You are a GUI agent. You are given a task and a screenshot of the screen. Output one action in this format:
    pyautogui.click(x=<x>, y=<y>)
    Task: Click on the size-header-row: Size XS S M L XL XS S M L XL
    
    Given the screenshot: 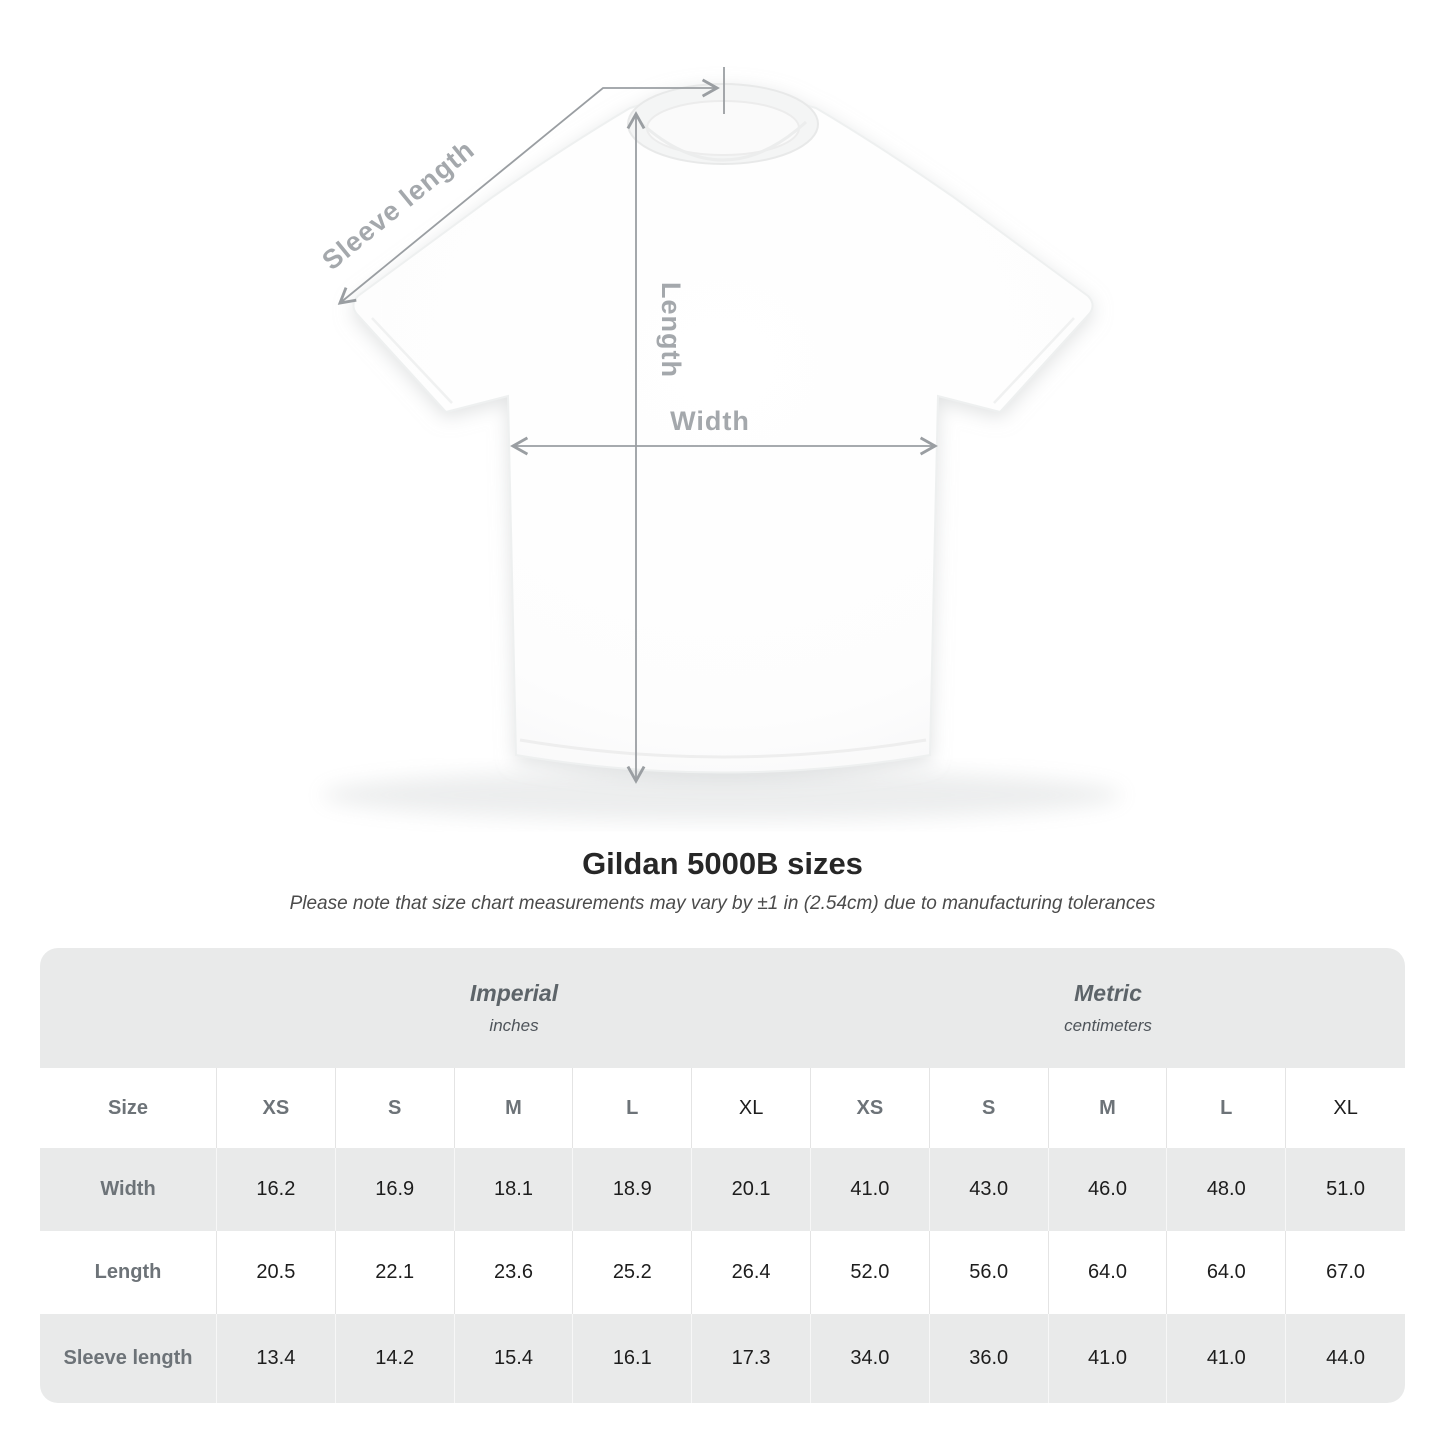 What is the action you would take?
    pyautogui.click(x=722, y=1108)
    